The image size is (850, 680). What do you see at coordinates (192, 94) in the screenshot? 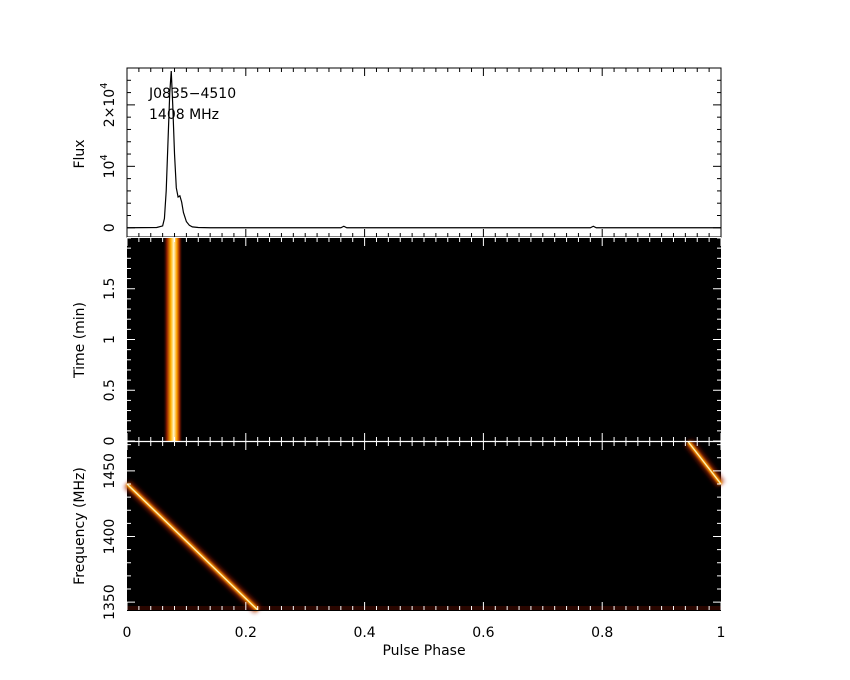
I see `source-name: J0835−4510` at bounding box center [192, 94].